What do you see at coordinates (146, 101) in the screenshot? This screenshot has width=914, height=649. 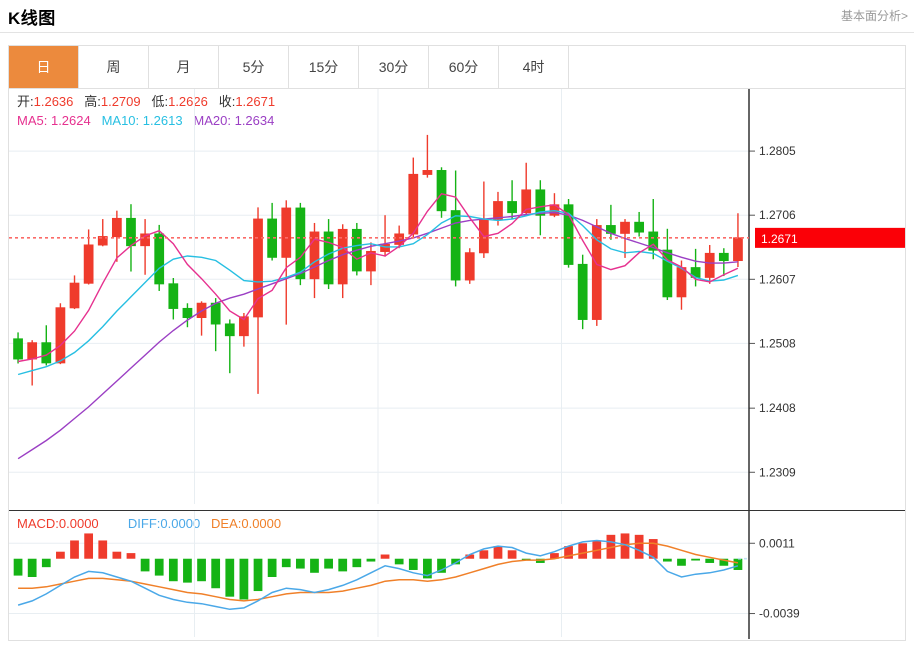 I see `ohlc-legend: 开:1.2636 高:1.2709 低:1.2626 收:1.2671` at bounding box center [146, 101].